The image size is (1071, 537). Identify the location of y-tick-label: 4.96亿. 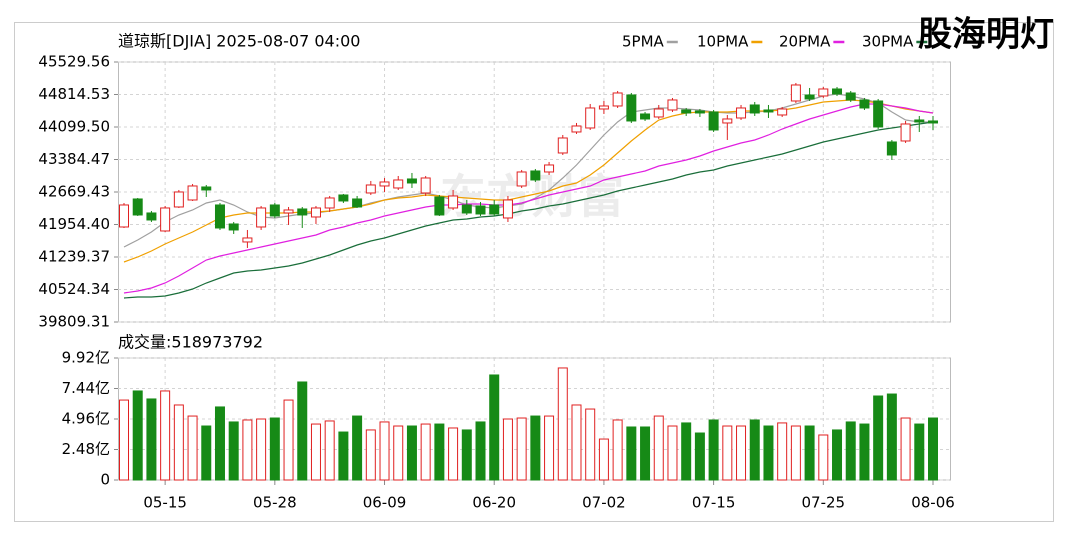
(86, 419).